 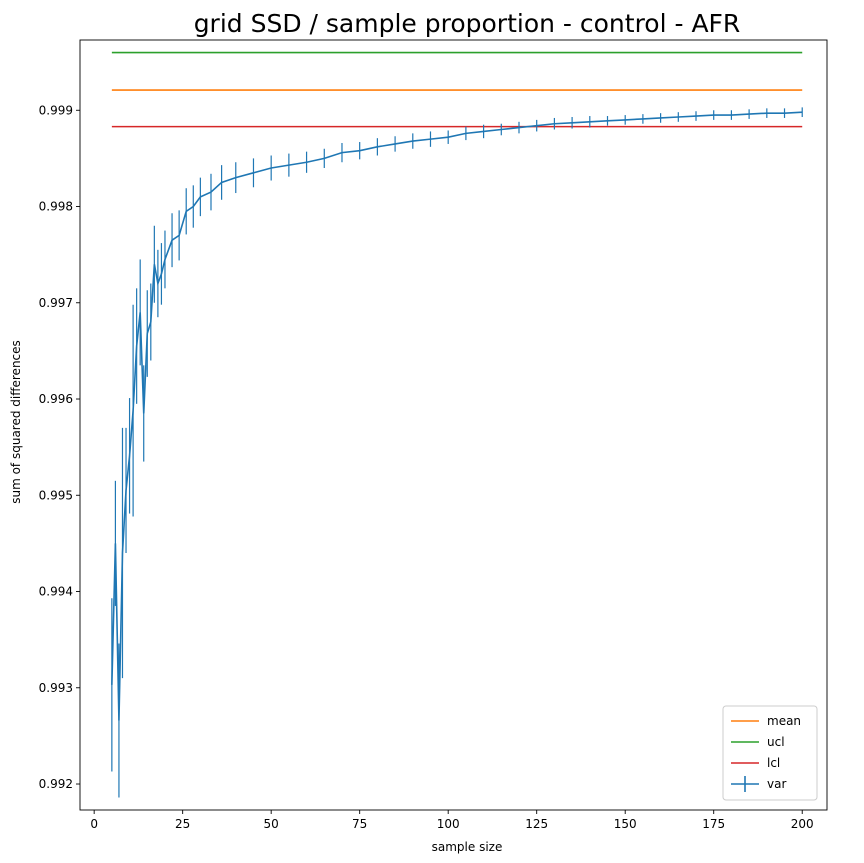 I want to click on x-tick-label: 75, so click(x=359, y=824).